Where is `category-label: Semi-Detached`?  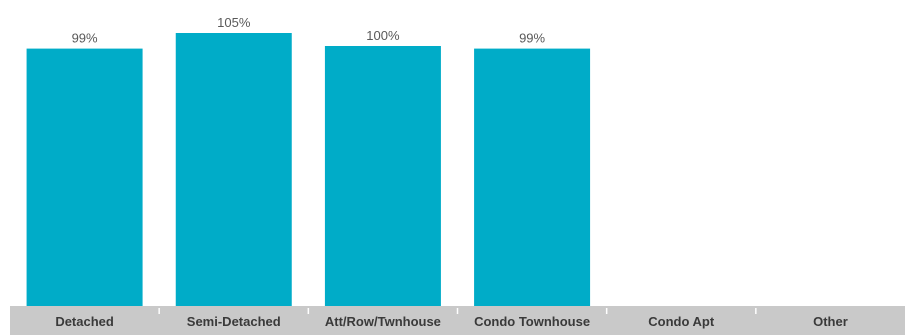 category-label: Semi-Detached is located at coordinates (234, 321).